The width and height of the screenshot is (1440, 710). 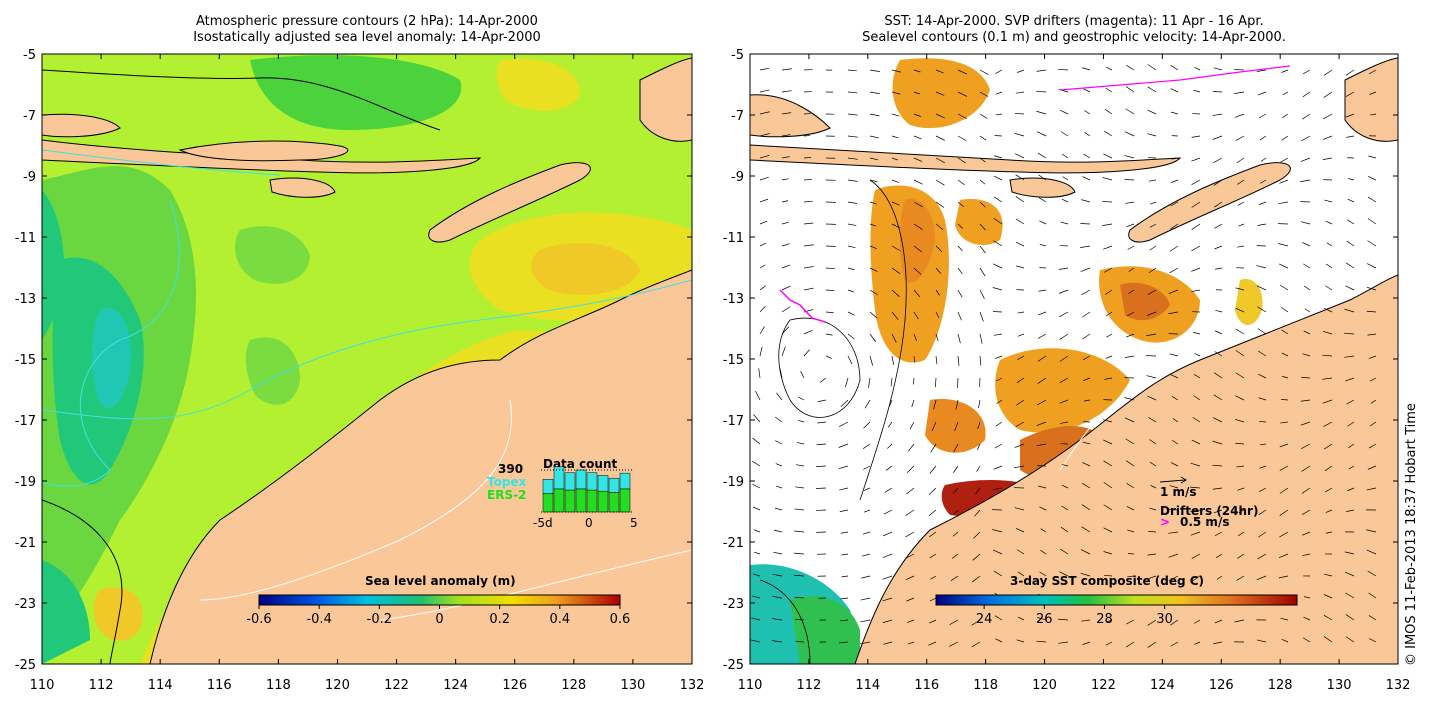 What do you see at coordinates (263, 151) in the screenshot?
I see `flores-islands` at bounding box center [263, 151].